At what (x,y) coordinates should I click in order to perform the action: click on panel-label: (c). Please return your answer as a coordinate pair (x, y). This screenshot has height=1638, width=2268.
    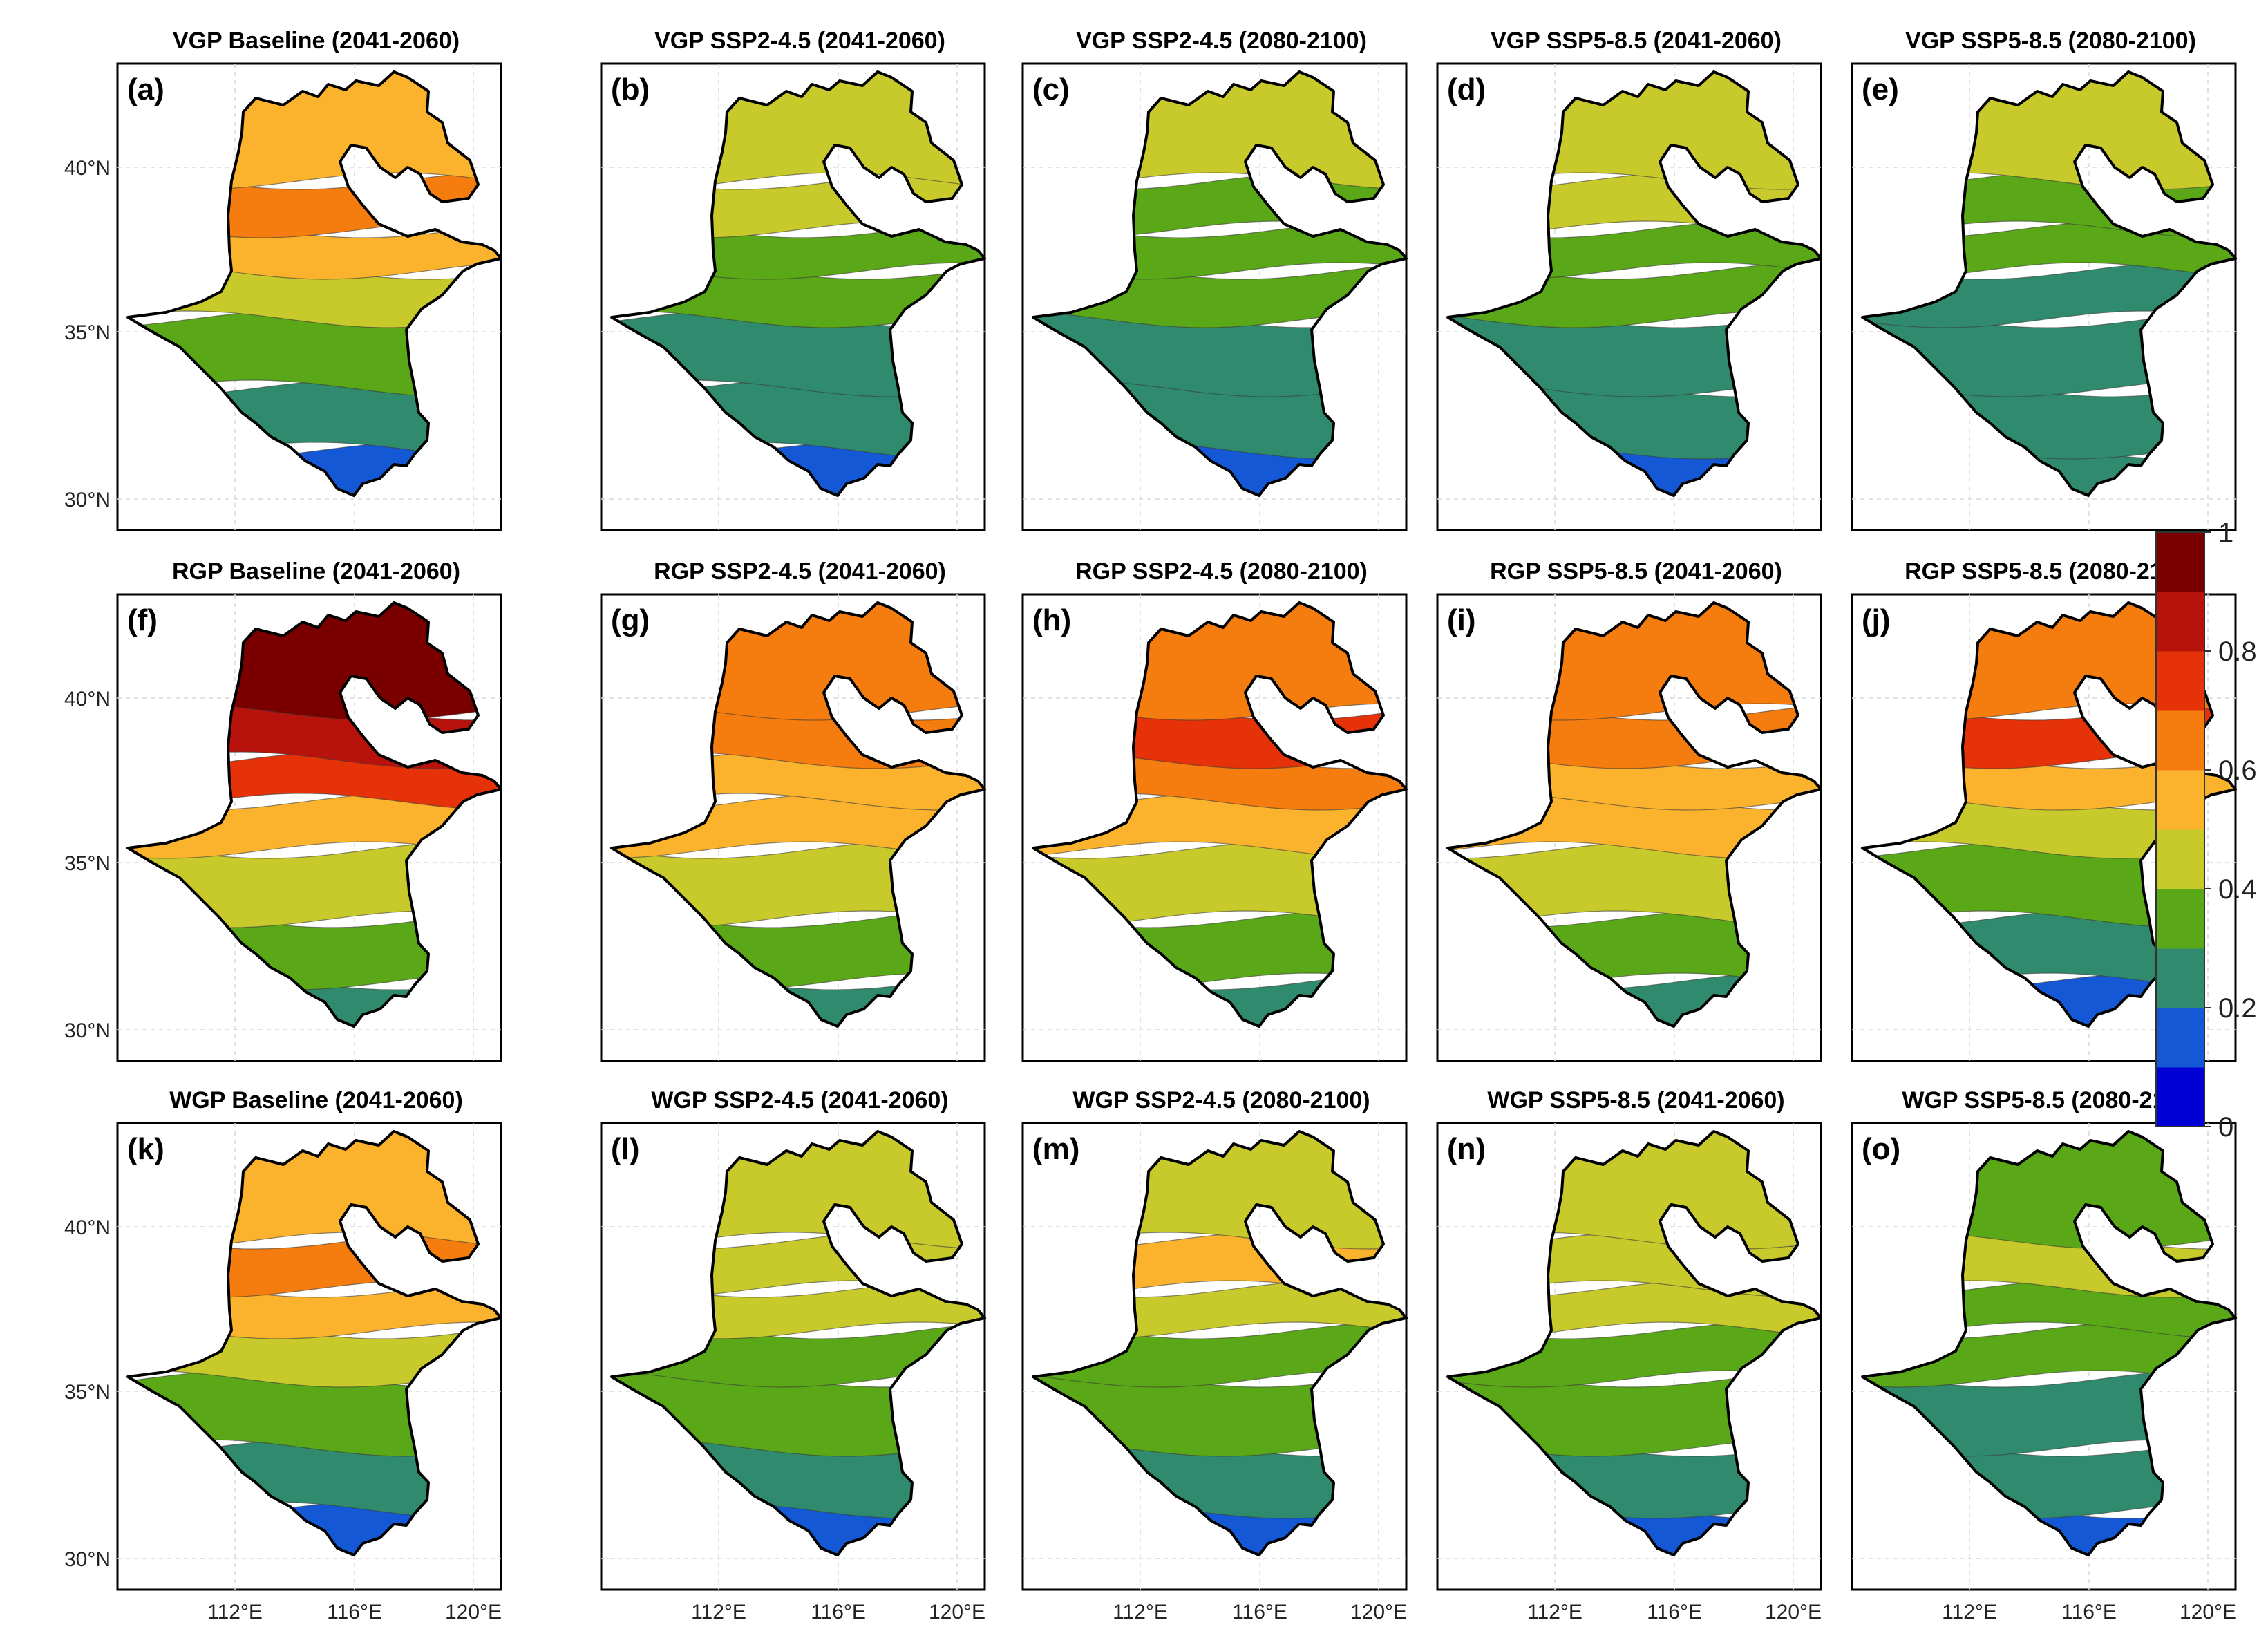
    Looking at the image, I should click on (1051, 89).